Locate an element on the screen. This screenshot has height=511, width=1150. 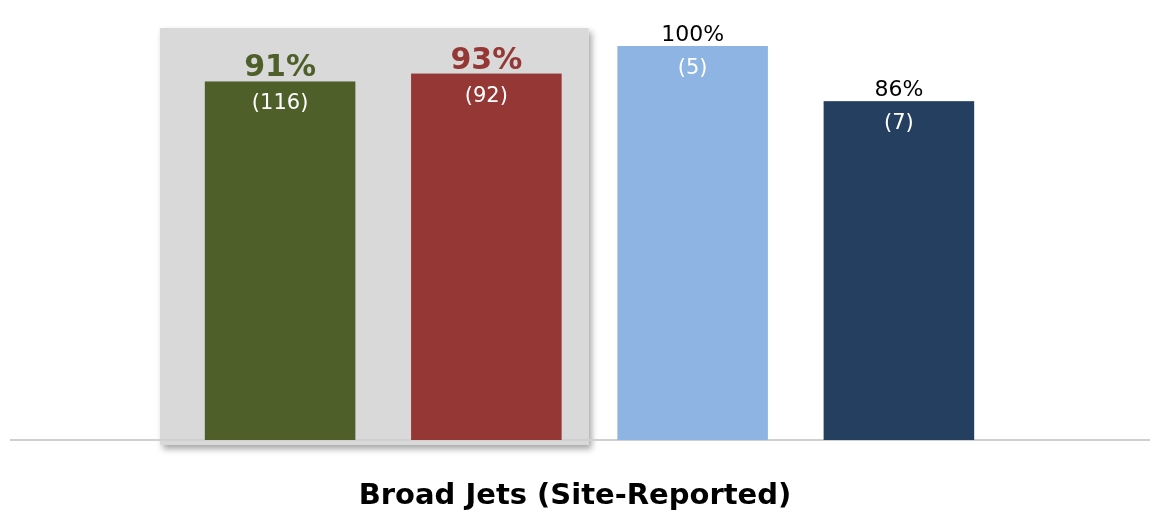
data-label: 100% (5) is located at coordinates (693, 50).